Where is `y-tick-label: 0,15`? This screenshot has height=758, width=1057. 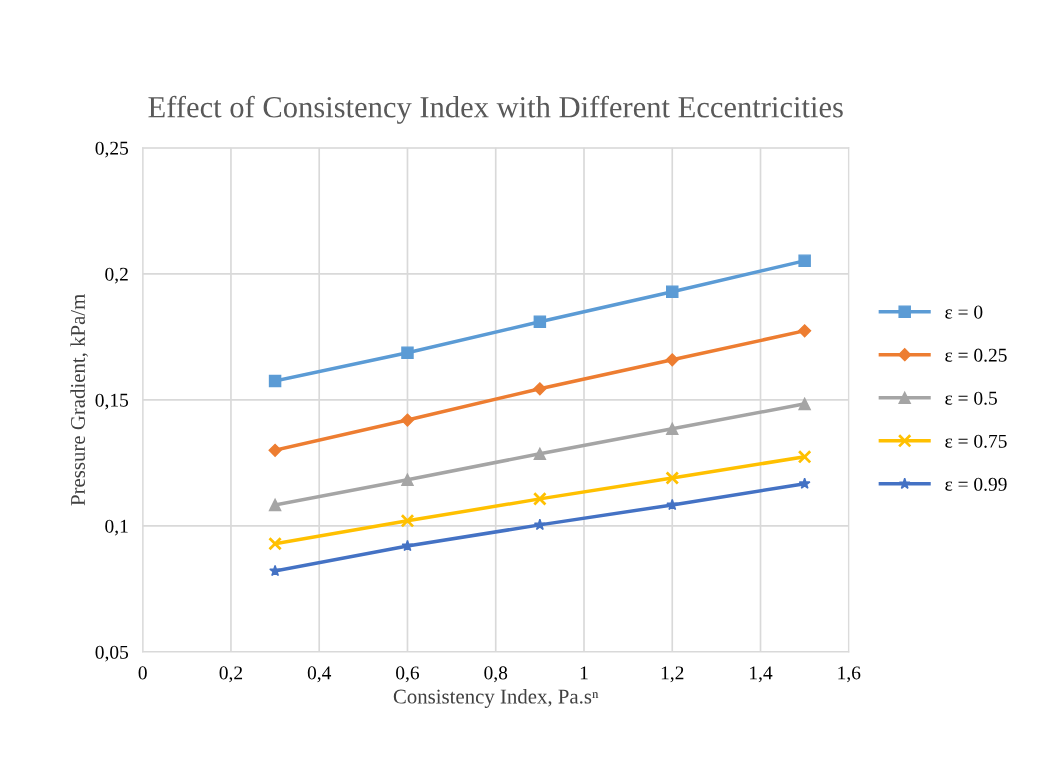 y-tick-label: 0,15 is located at coordinates (112, 401).